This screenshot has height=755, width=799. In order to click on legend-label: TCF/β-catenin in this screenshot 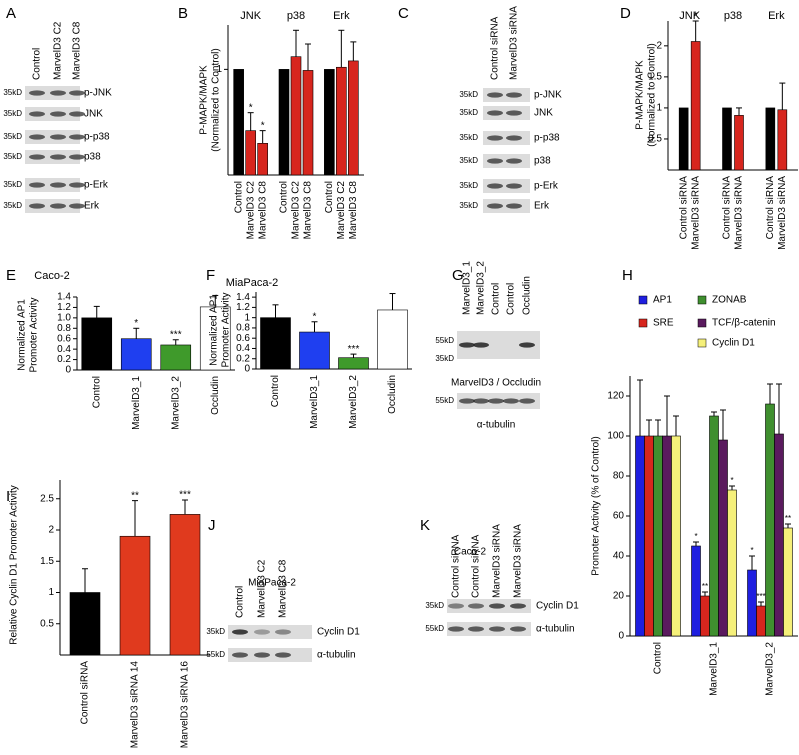, I will do `click(744, 323)`.